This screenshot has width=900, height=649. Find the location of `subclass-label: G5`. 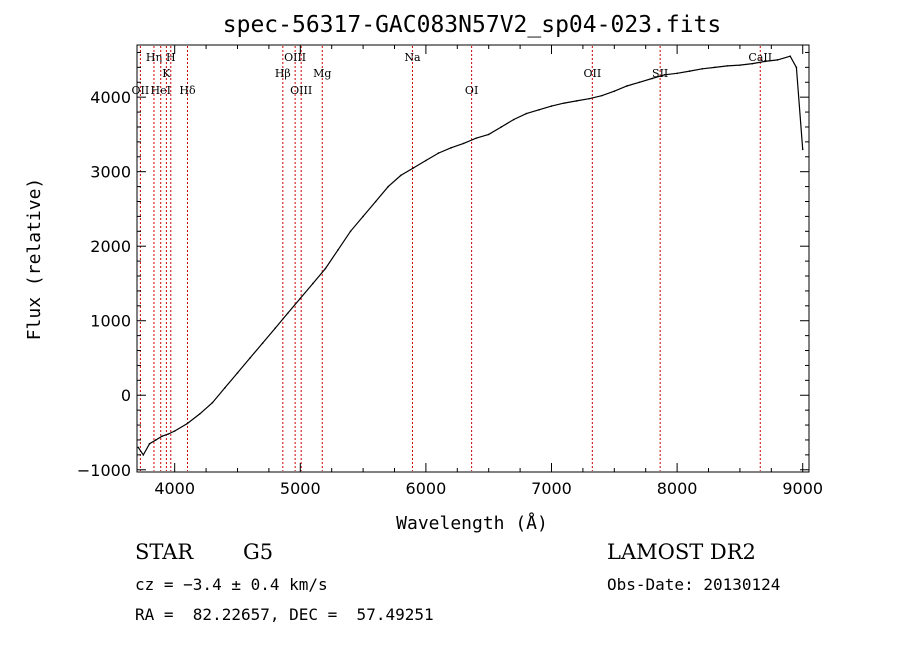

subclass-label: G5 is located at coordinates (258, 552).